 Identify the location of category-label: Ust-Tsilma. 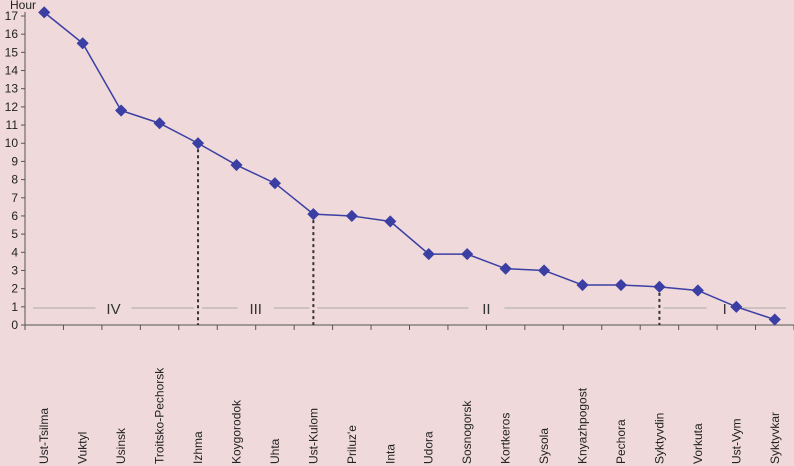
(44, 436).